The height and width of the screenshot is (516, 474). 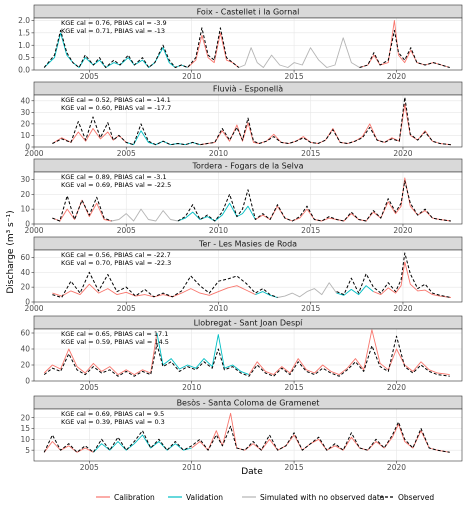 I want to click on metrics-annotation: KGE val = 0.60, PBIAS val = -17.7, so click(x=116, y=108).